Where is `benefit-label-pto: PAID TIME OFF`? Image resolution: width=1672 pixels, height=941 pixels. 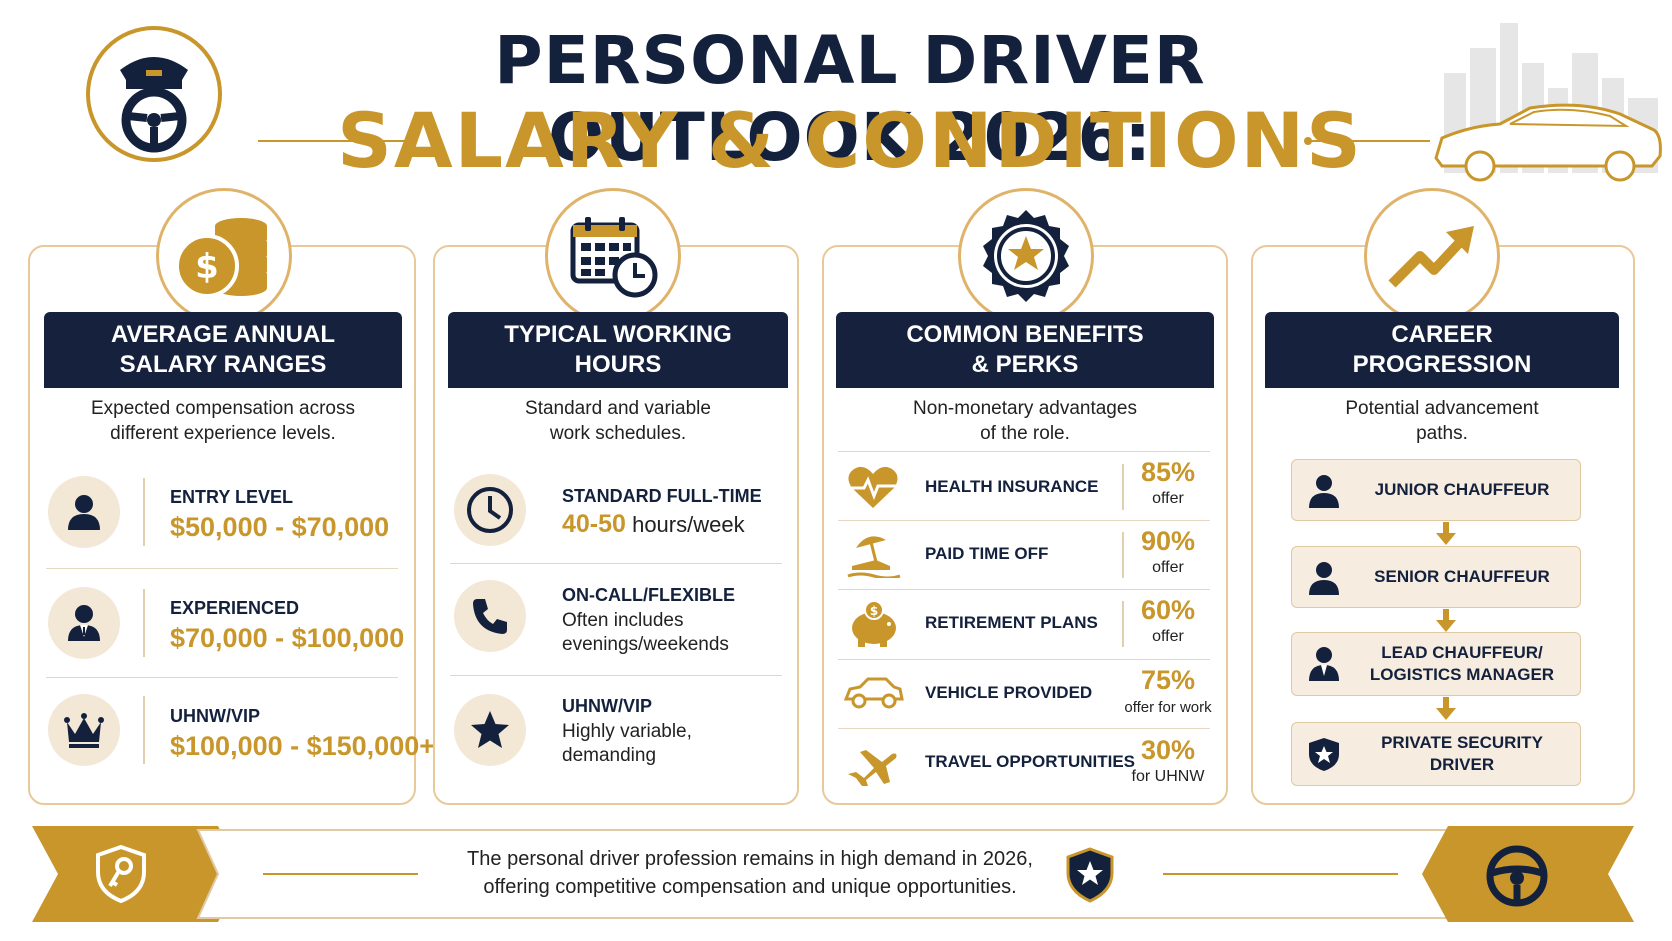 benefit-label-pto: PAID TIME OFF is located at coordinates (987, 553).